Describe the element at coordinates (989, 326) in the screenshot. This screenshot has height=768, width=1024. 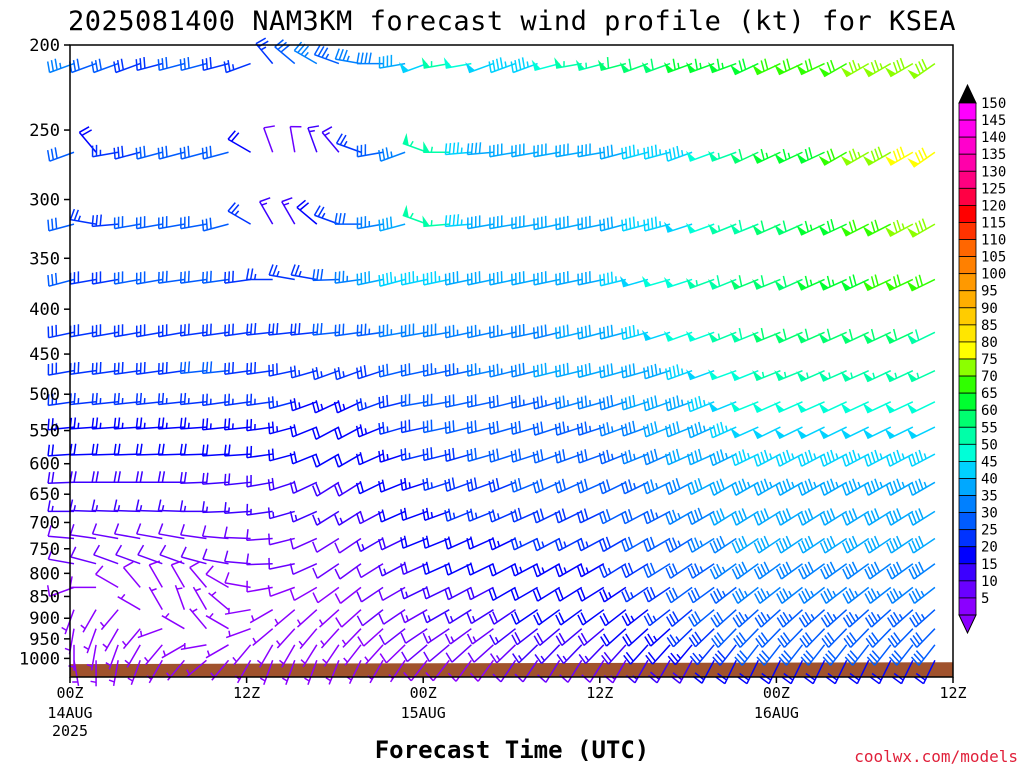
I see `colorbar-label: 85` at that location.